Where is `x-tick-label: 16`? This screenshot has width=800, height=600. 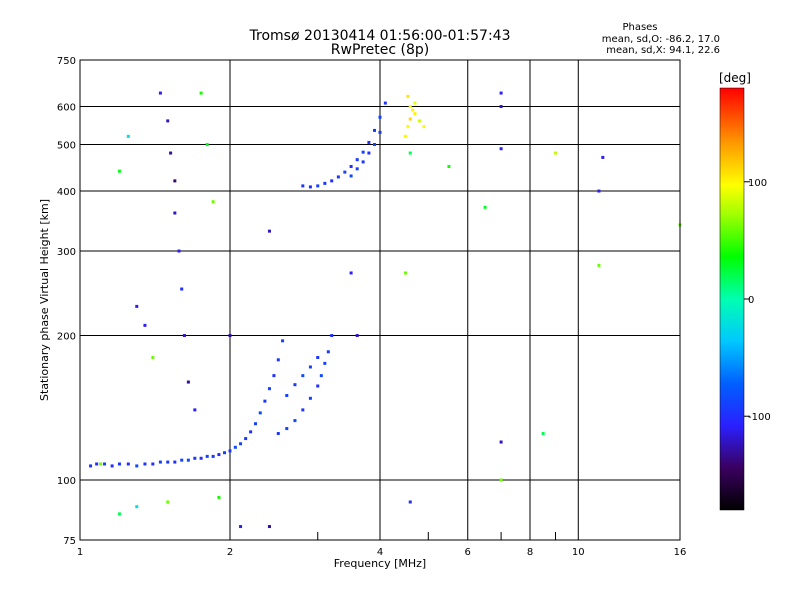 x-tick-label: 16 is located at coordinates (680, 552).